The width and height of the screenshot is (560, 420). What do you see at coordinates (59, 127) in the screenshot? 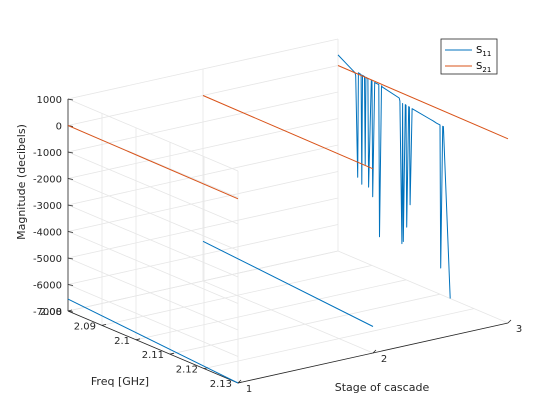
I see `z-tick-label: 0` at bounding box center [59, 127].